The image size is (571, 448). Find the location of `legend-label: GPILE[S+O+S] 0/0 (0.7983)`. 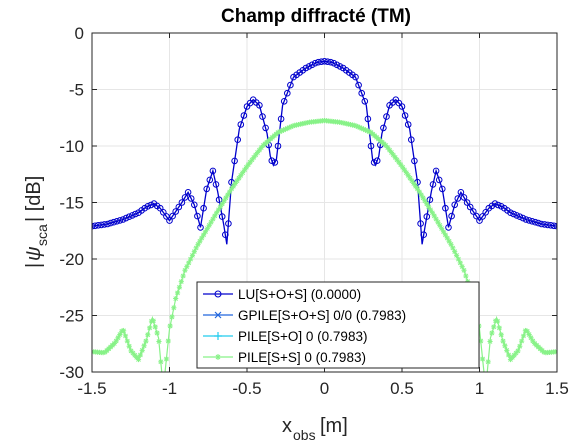

legend-label: GPILE[S+O+S] 0/0 (0.7983) is located at coordinates (322, 315).